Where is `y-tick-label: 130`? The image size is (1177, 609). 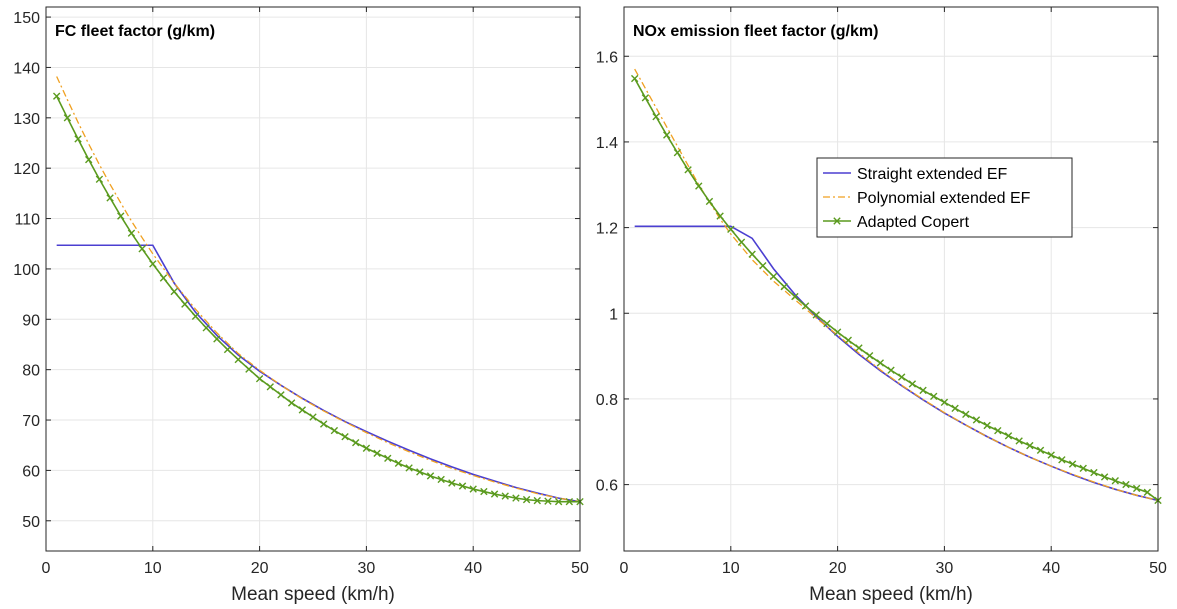 y-tick-label: 130 is located at coordinates (26, 119).